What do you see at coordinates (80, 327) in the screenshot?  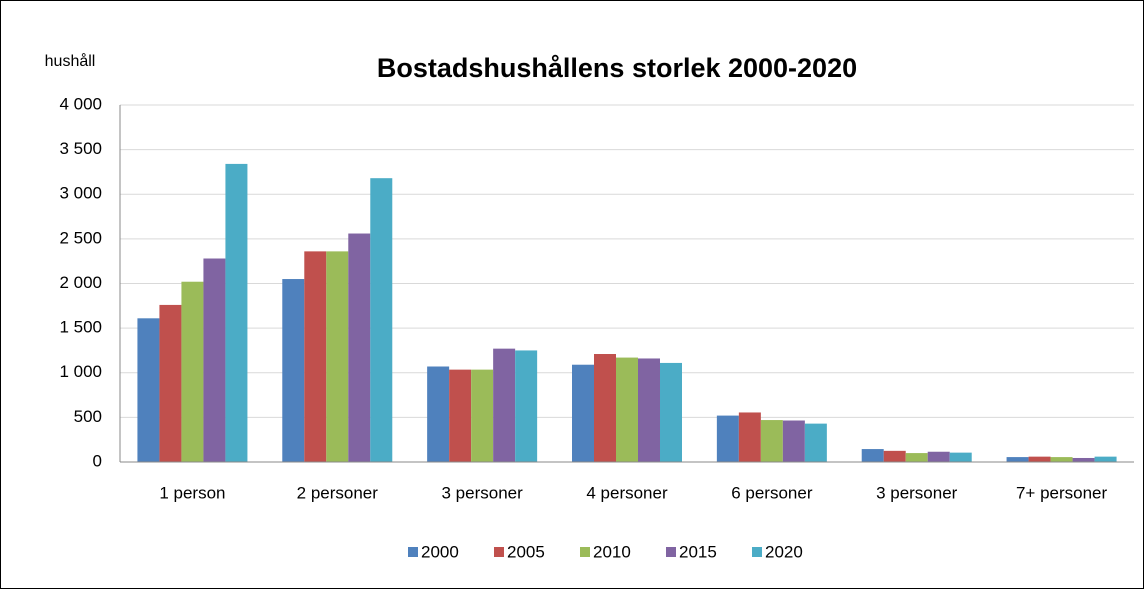 I see `y-tick-label: 1 500` at bounding box center [80, 327].